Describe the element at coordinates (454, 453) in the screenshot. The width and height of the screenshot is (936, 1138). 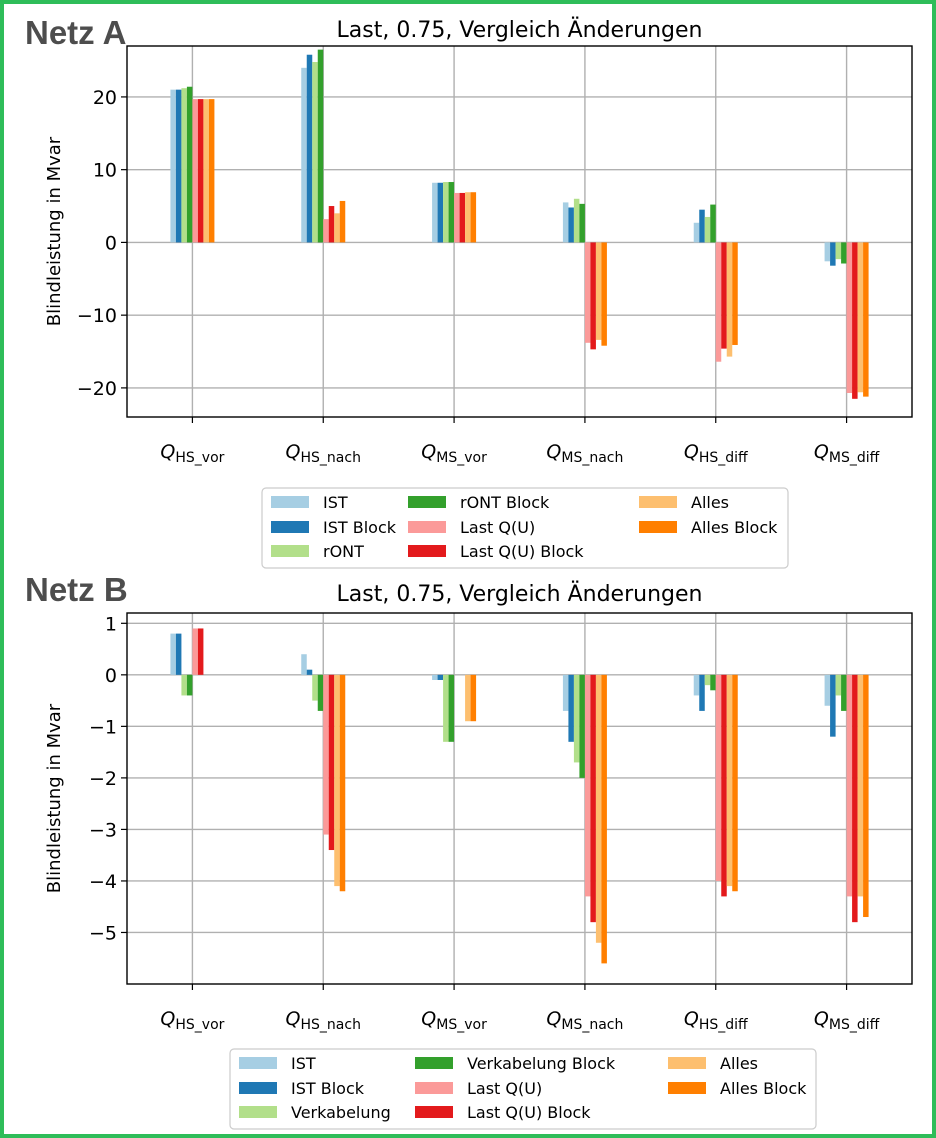
I see `x-tick-label: QMS_vor` at that location.